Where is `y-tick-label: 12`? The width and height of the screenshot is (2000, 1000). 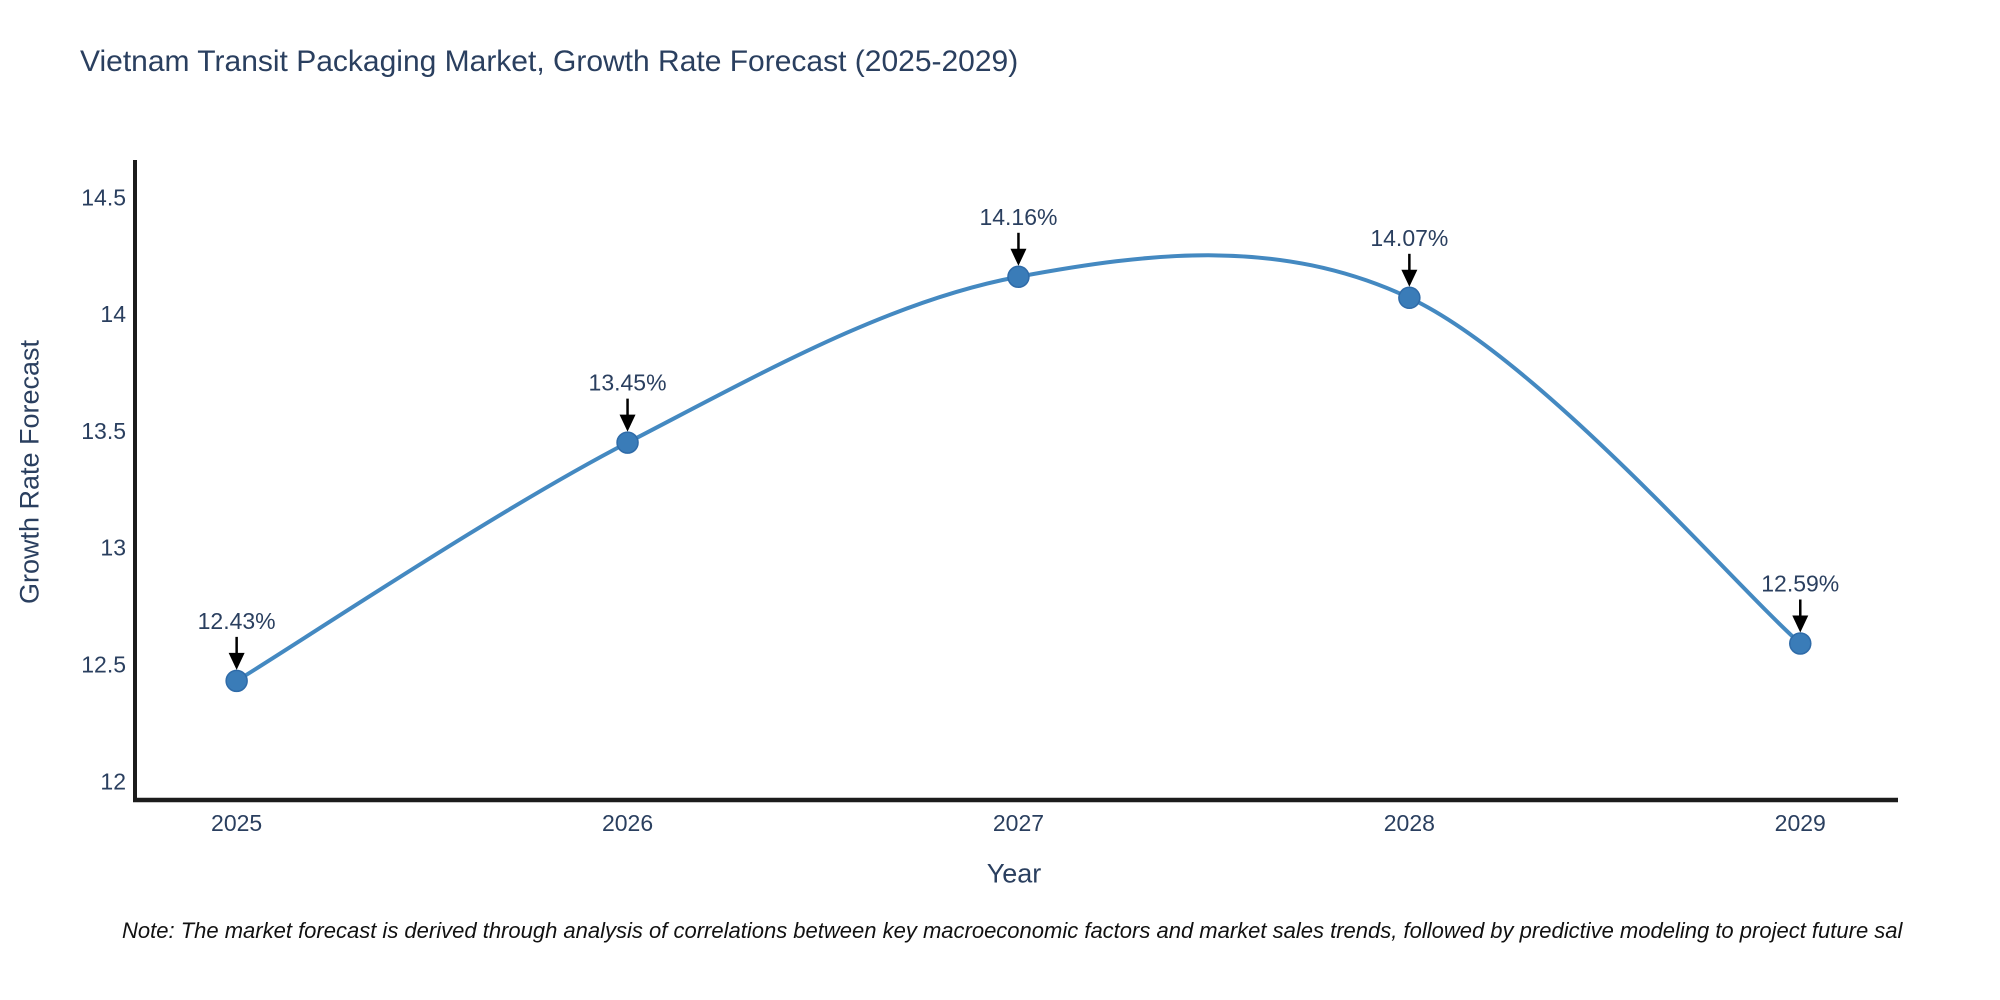
y-tick-label: 12 is located at coordinates (113, 781).